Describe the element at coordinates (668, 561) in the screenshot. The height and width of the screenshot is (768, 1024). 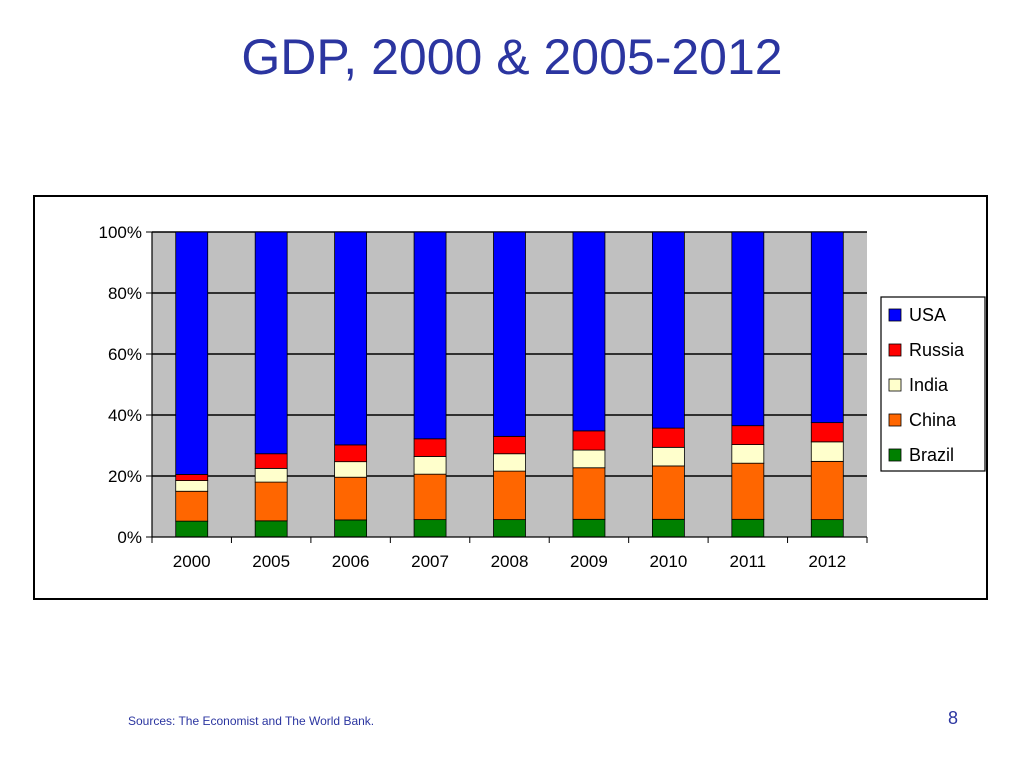
I see `x-tick-label: 2010` at that location.